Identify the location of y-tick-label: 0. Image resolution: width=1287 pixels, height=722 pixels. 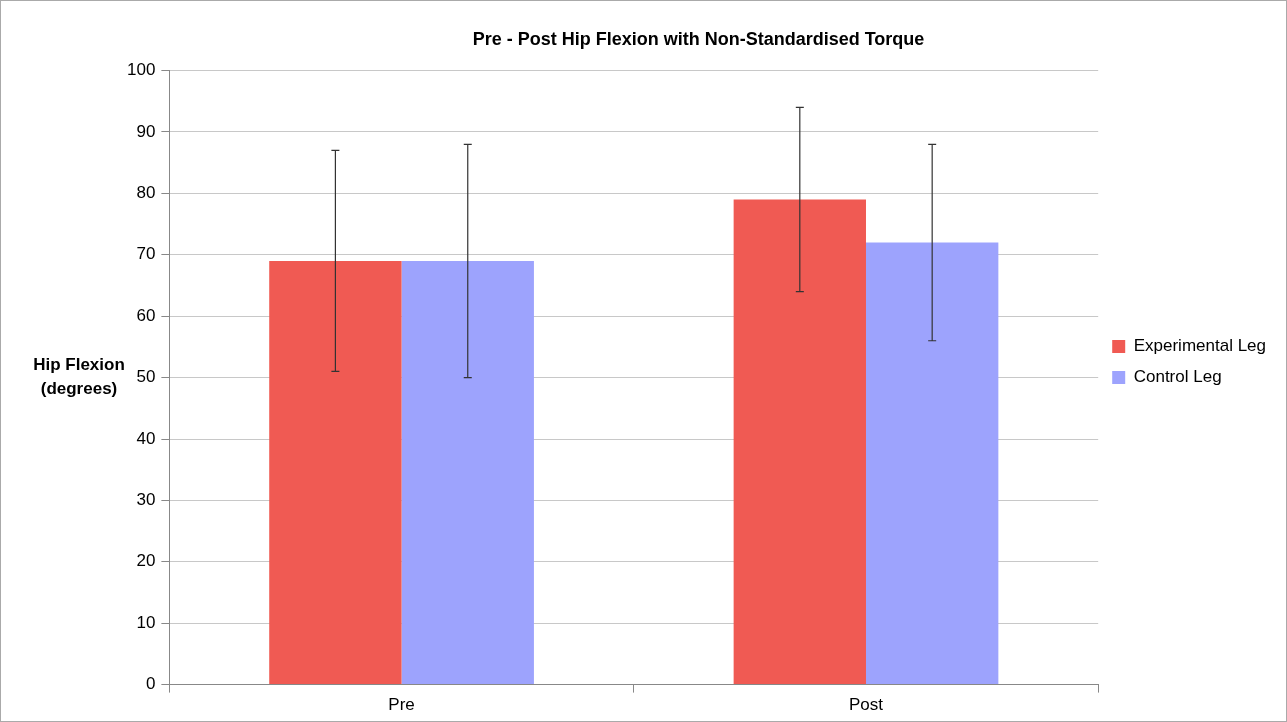
(150, 684).